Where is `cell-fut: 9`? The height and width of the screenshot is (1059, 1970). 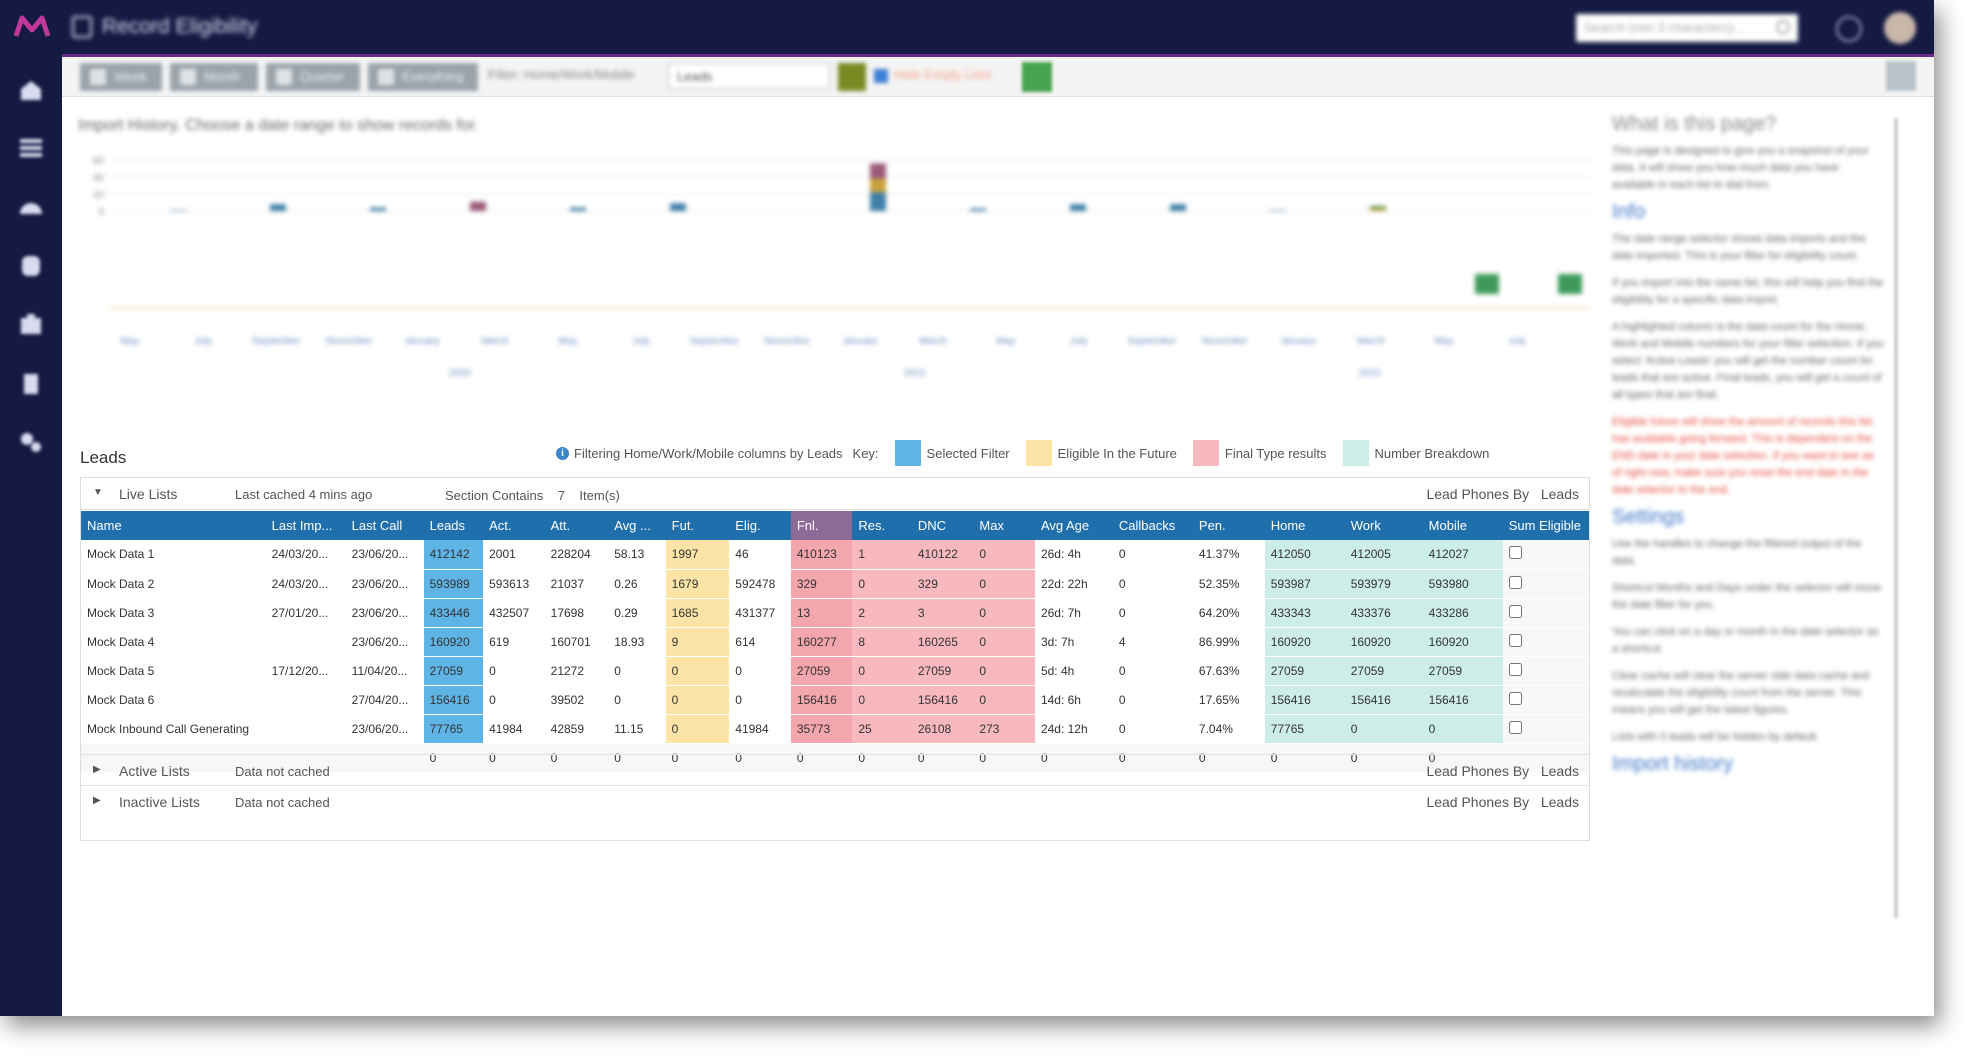 cell-fut: 9 is located at coordinates (697, 642).